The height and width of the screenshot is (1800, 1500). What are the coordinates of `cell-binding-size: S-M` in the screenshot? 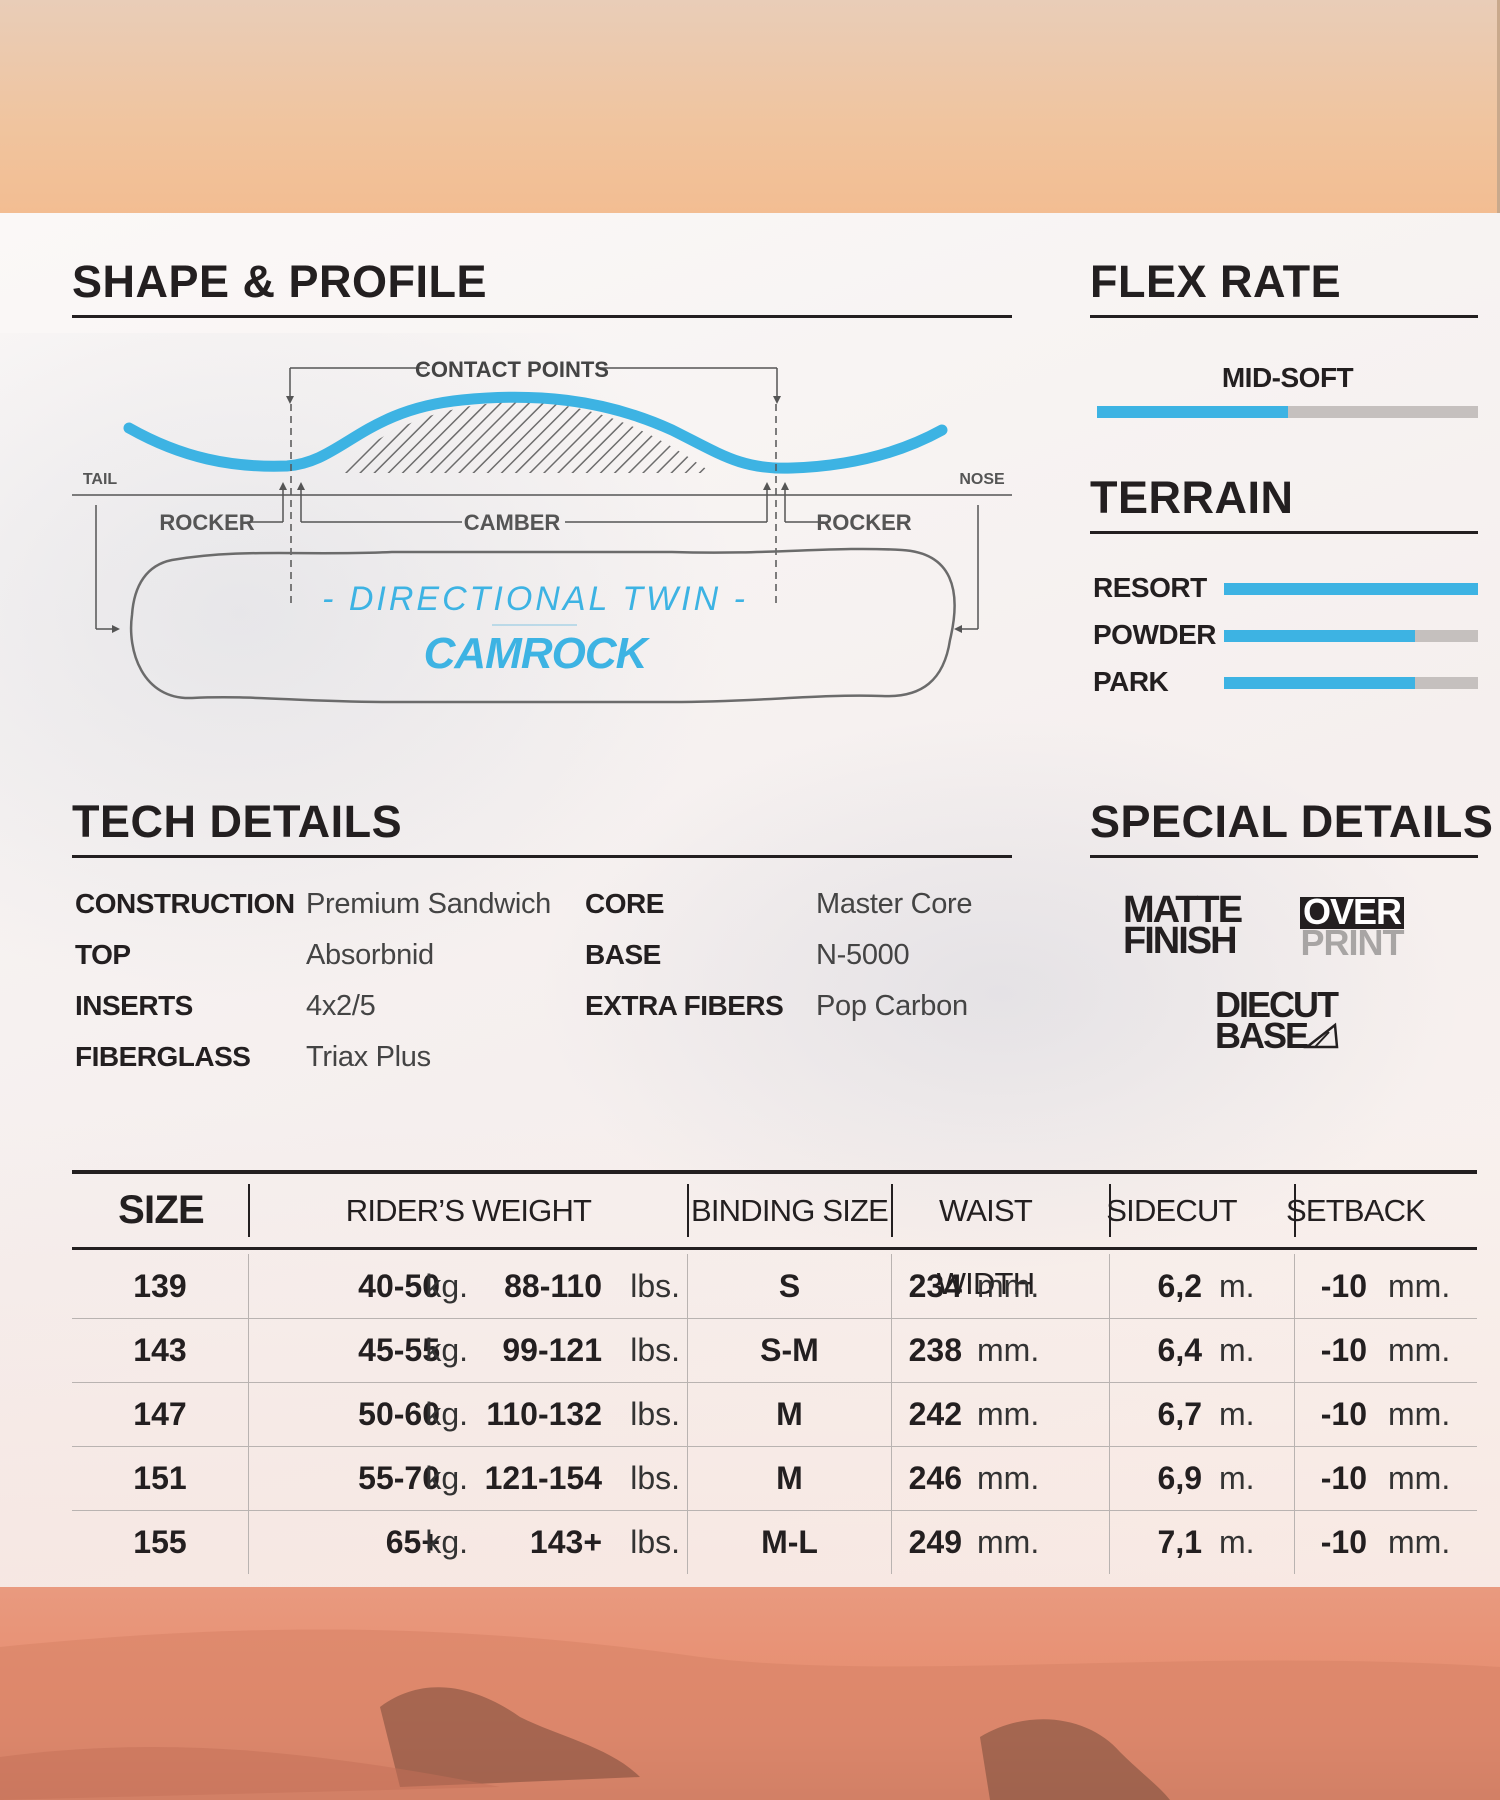 It's located at (789, 1350).